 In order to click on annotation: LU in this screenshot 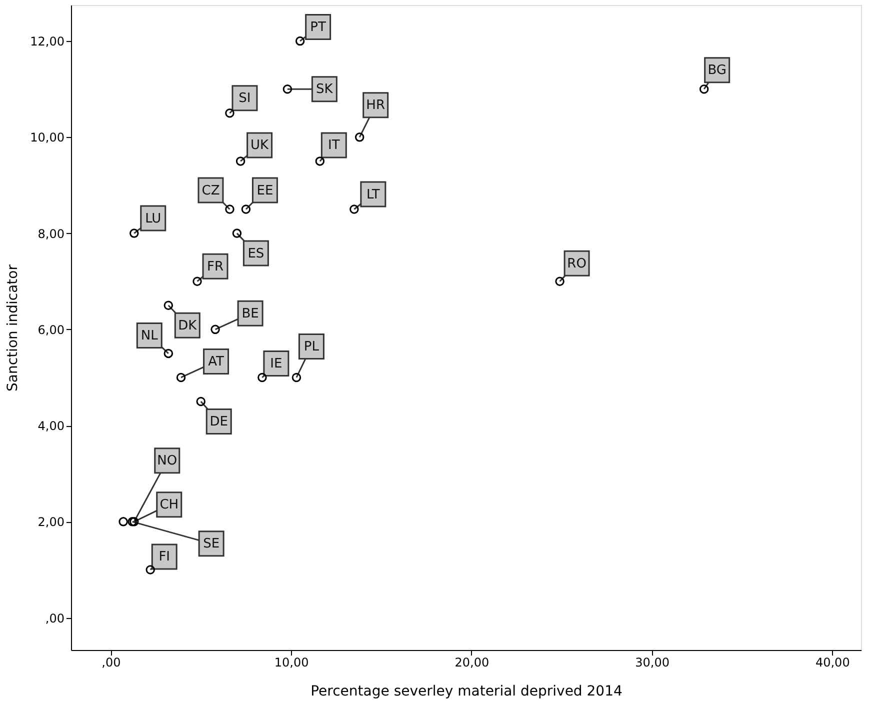, I will do `click(153, 218)`.